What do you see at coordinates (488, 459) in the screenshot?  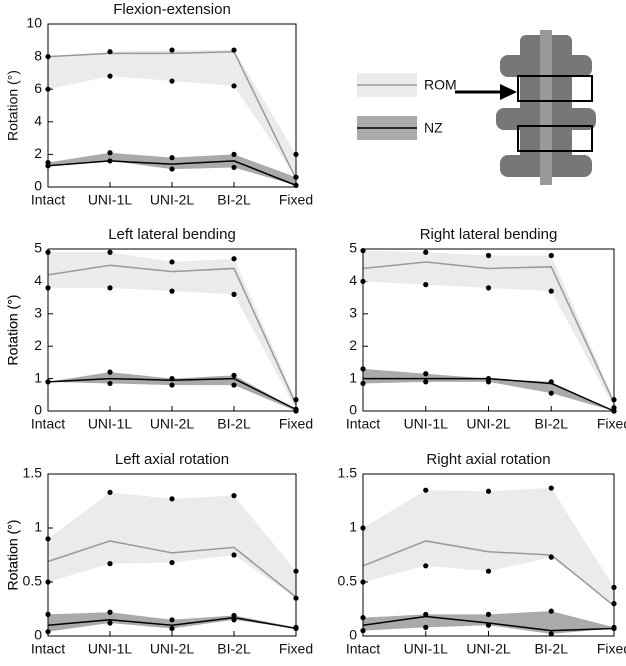 I see `chart-title: Right axial rotation` at bounding box center [488, 459].